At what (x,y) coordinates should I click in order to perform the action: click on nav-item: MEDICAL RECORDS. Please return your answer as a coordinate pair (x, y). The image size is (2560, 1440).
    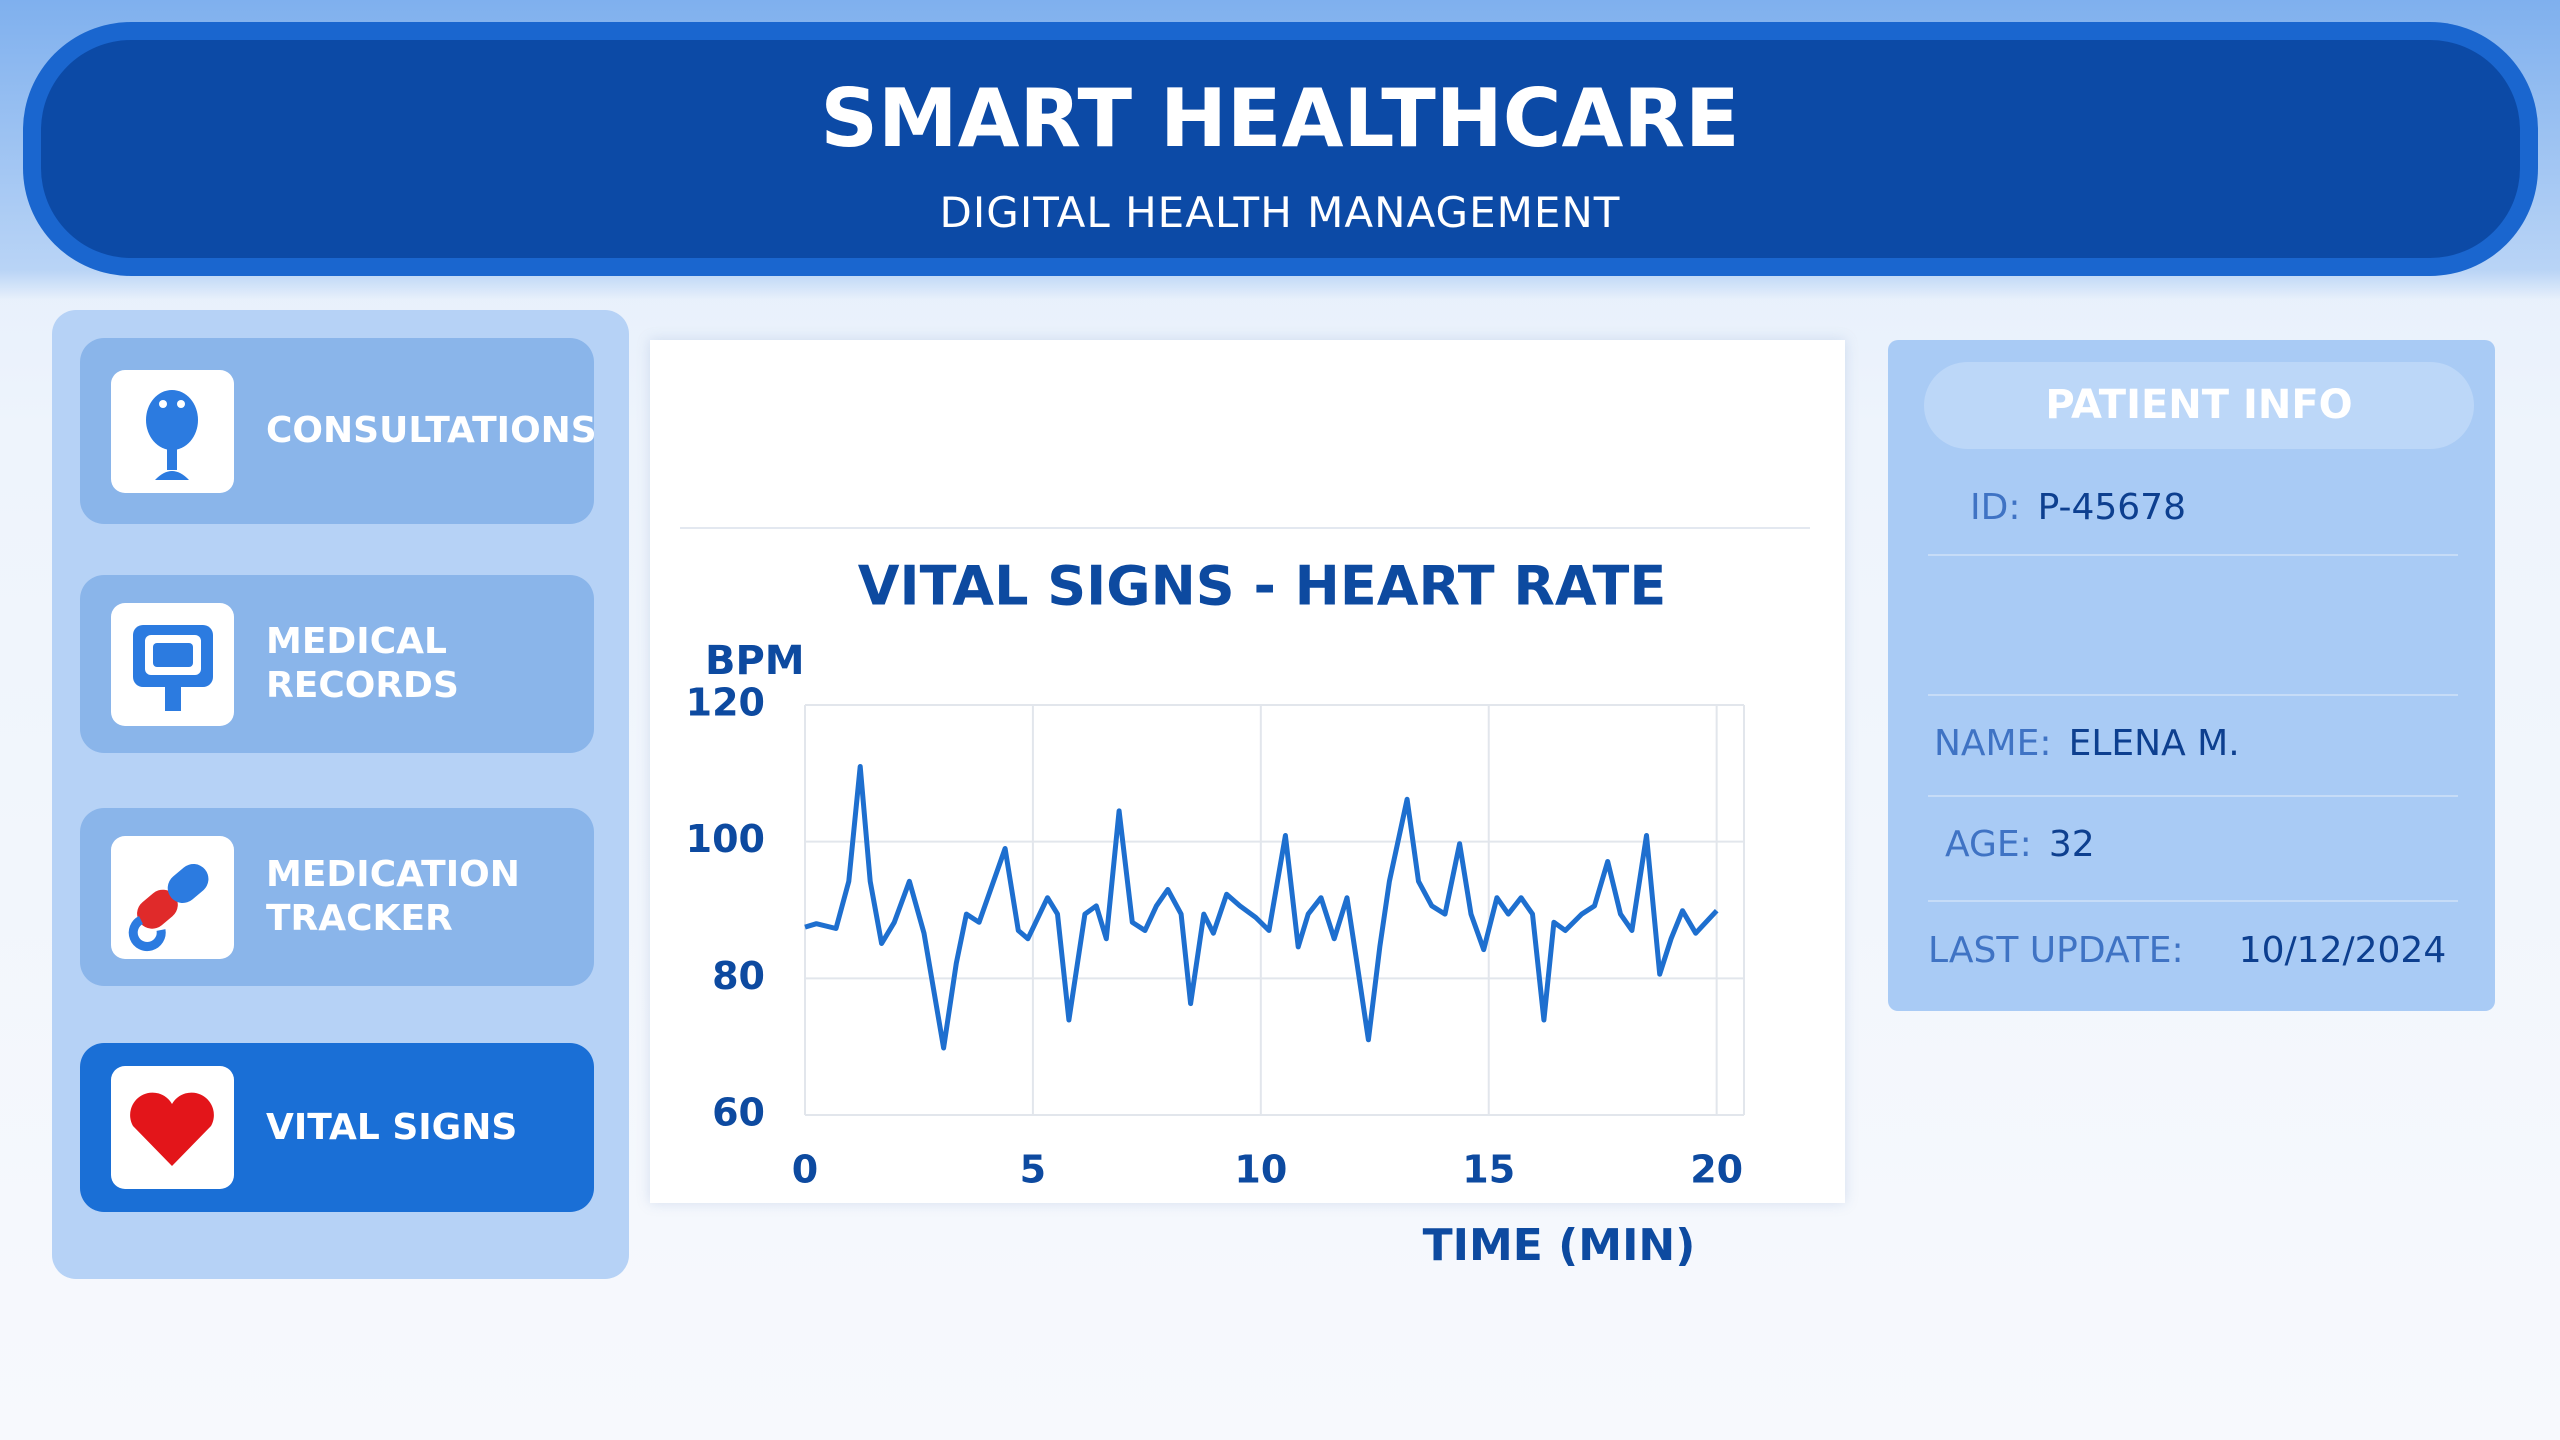
    Looking at the image, I should click on (337, 664).